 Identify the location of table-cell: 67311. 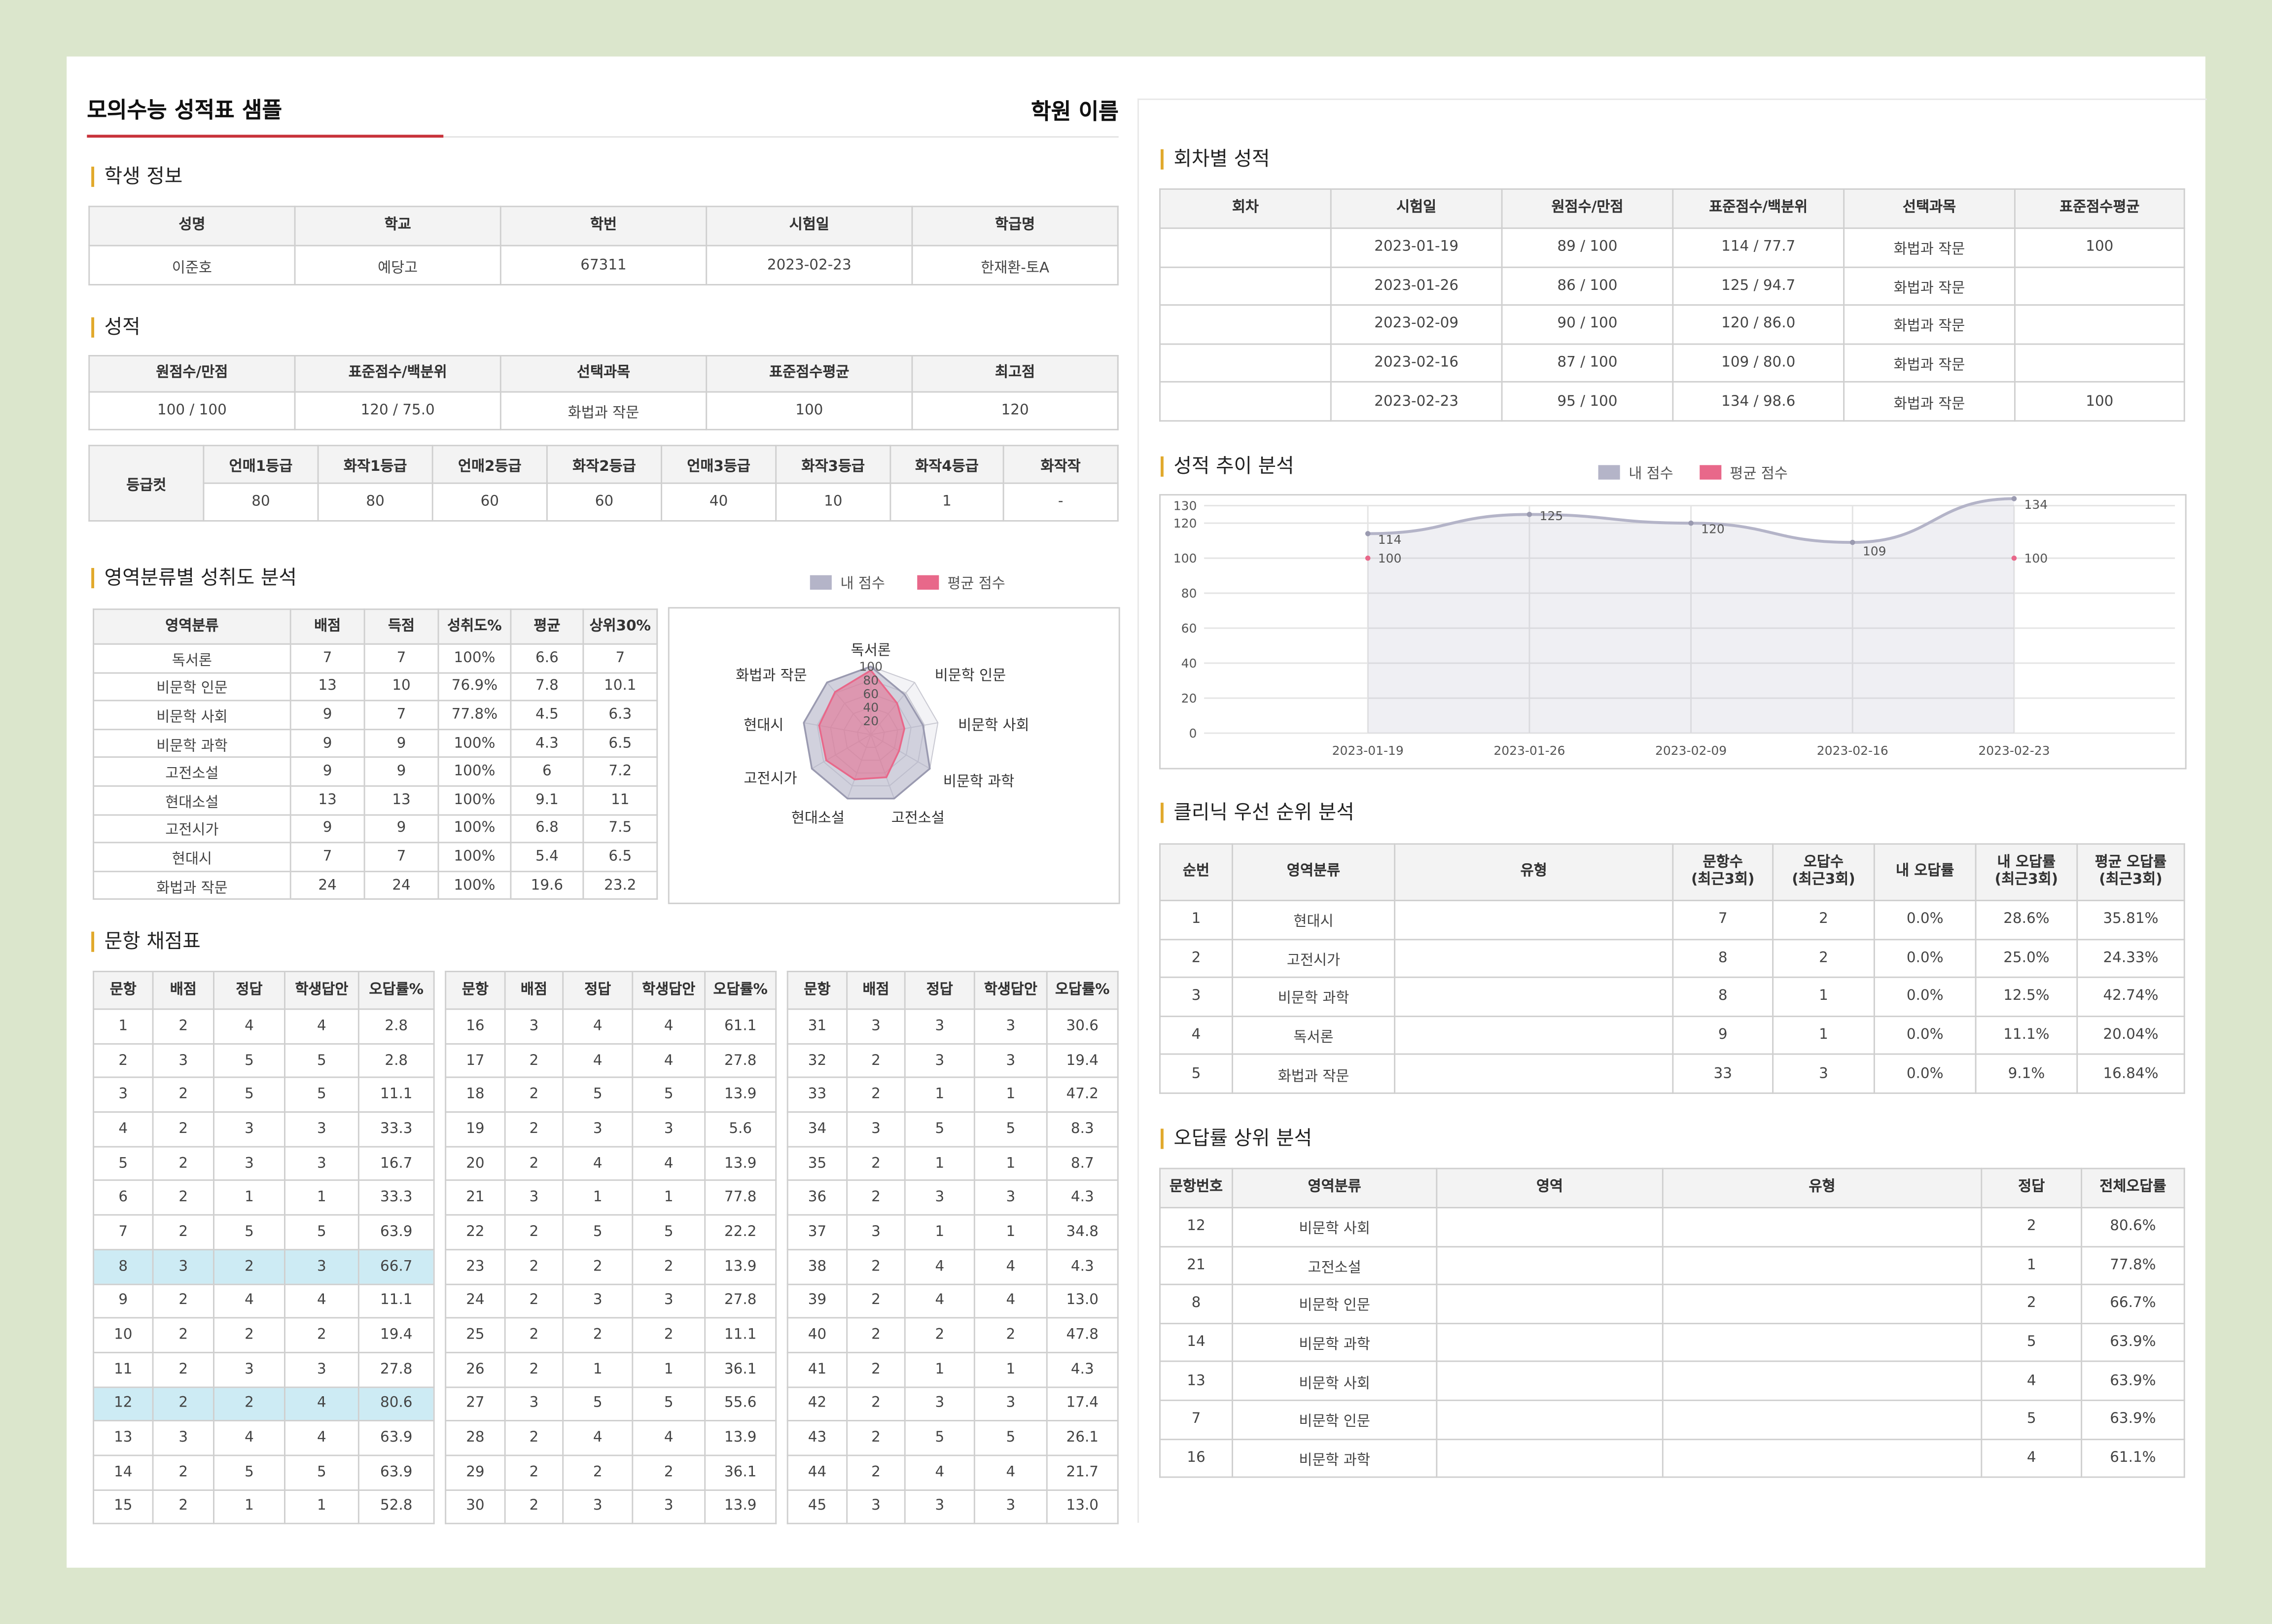
(603, 265).